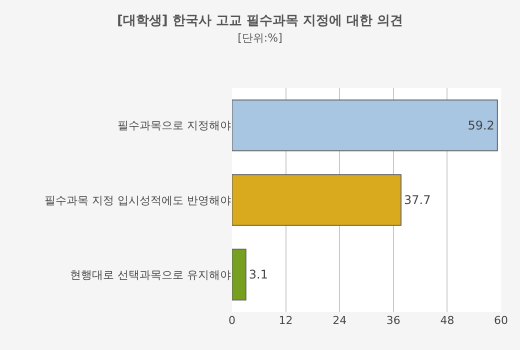 This screenshot has height=350, width=520. I want to click on x-tick-label: 36, so click(393, 320).